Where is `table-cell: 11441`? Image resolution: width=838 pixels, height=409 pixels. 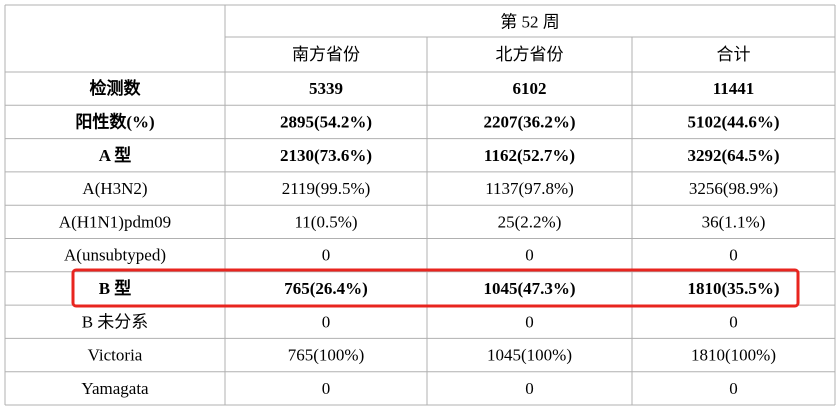 table-cell: 11441 is located at coordinates (734, 88).